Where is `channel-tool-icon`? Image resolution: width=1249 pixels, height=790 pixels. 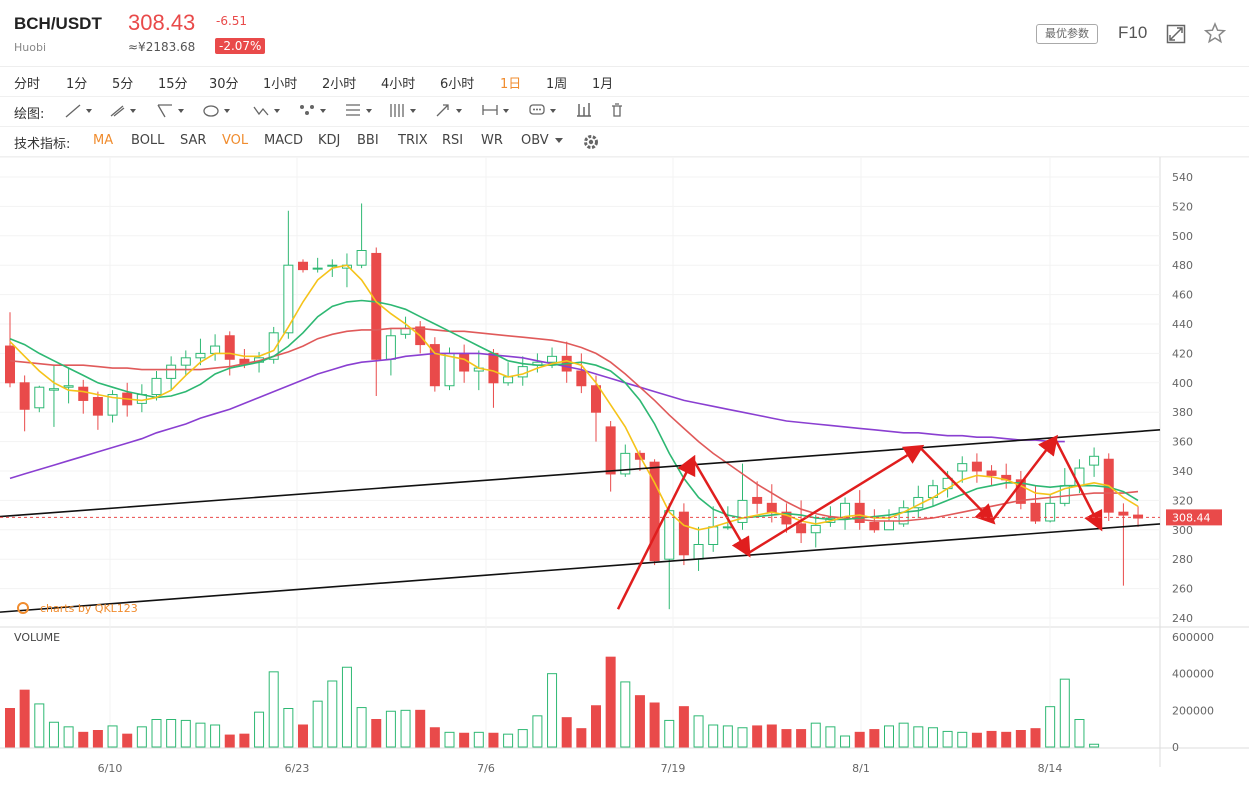 channel-tool-icon is located at coordinates (172, 111).